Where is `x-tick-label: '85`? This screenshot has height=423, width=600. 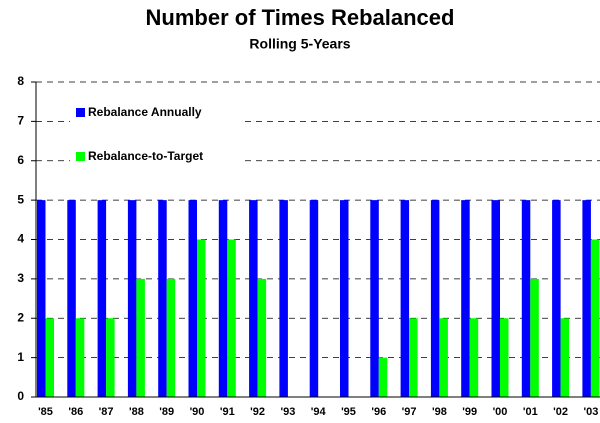
x-tick-label: '85 is located at coordinates (45, 412).